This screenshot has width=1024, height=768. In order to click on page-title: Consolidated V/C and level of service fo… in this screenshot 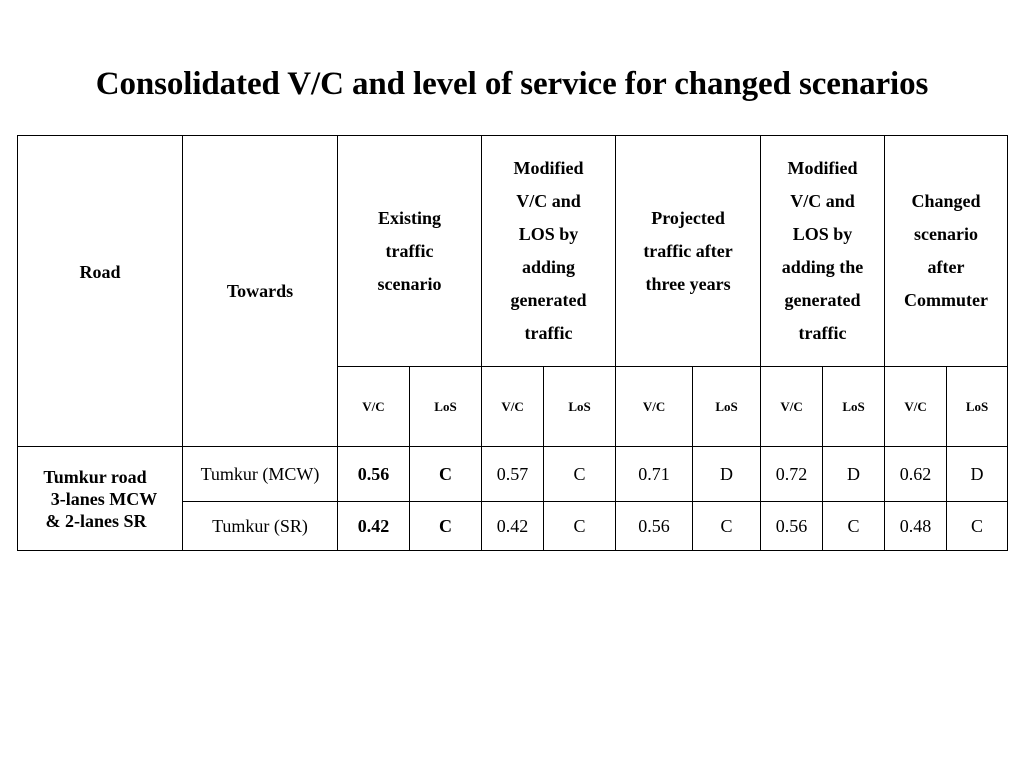, I will do `click(512, 84)`.